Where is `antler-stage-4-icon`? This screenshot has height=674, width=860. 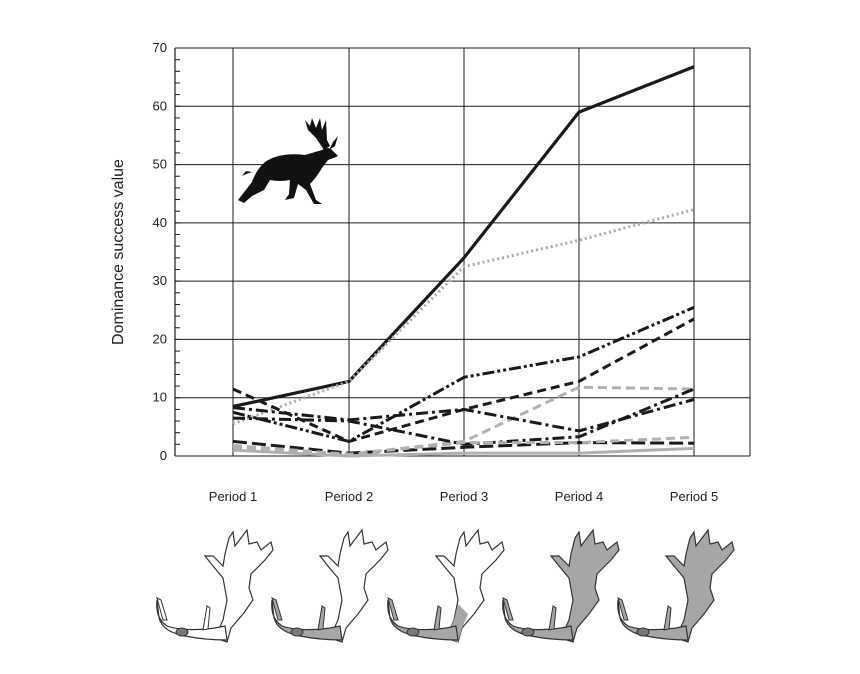 antler-stage-4-icon is located at coordinates (561, 586).